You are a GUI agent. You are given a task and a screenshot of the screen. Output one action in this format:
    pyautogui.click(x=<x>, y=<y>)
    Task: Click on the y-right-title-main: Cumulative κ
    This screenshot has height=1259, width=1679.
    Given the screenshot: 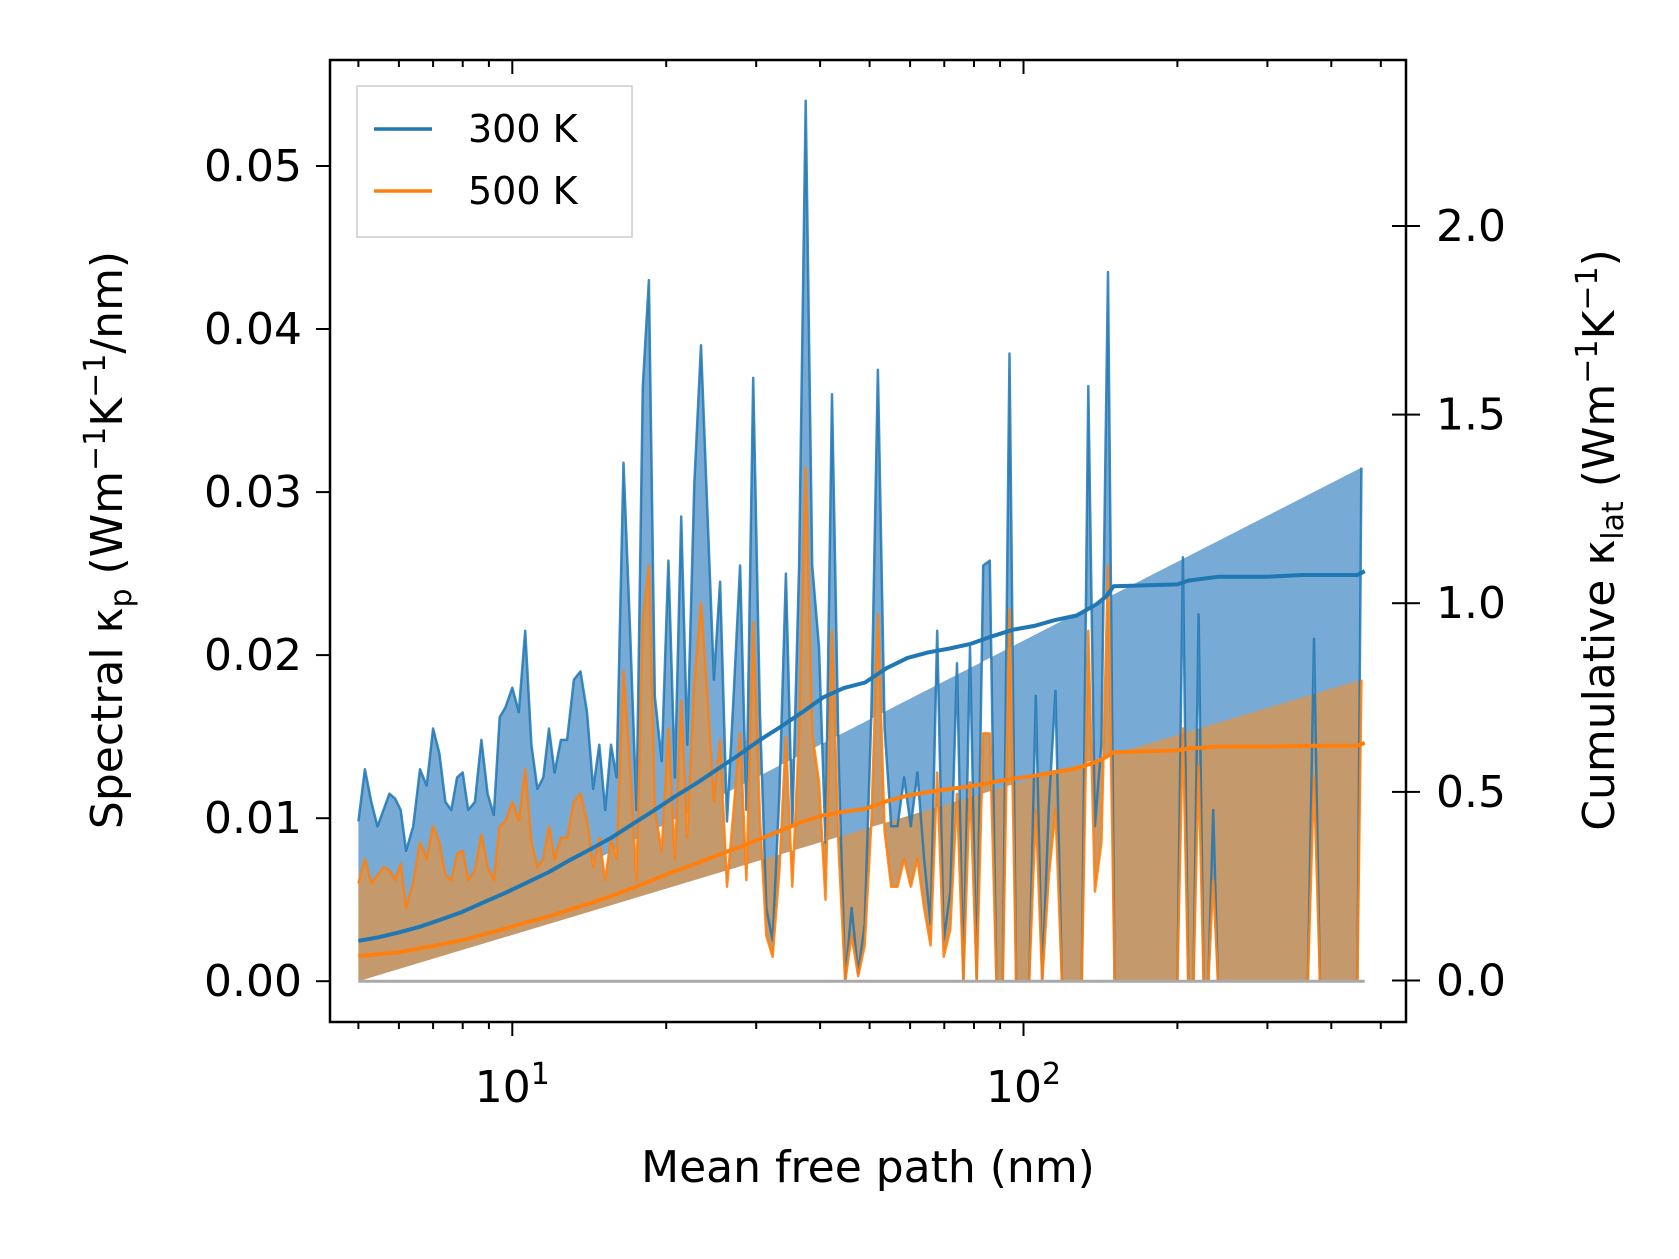 What is the action you would take?
    pyautogui.click(x=1599, y=685)
    